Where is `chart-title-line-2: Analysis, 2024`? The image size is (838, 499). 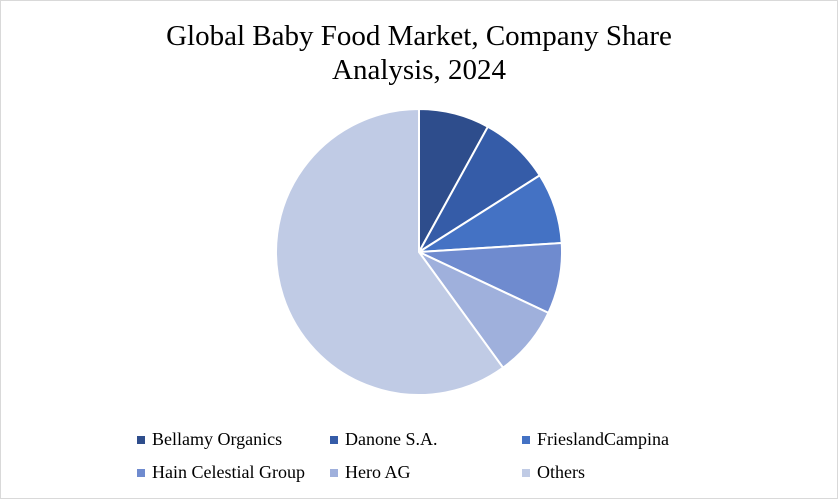 chart-title-line-2: Analysis, 2024 is located at coordinates (419, 70).